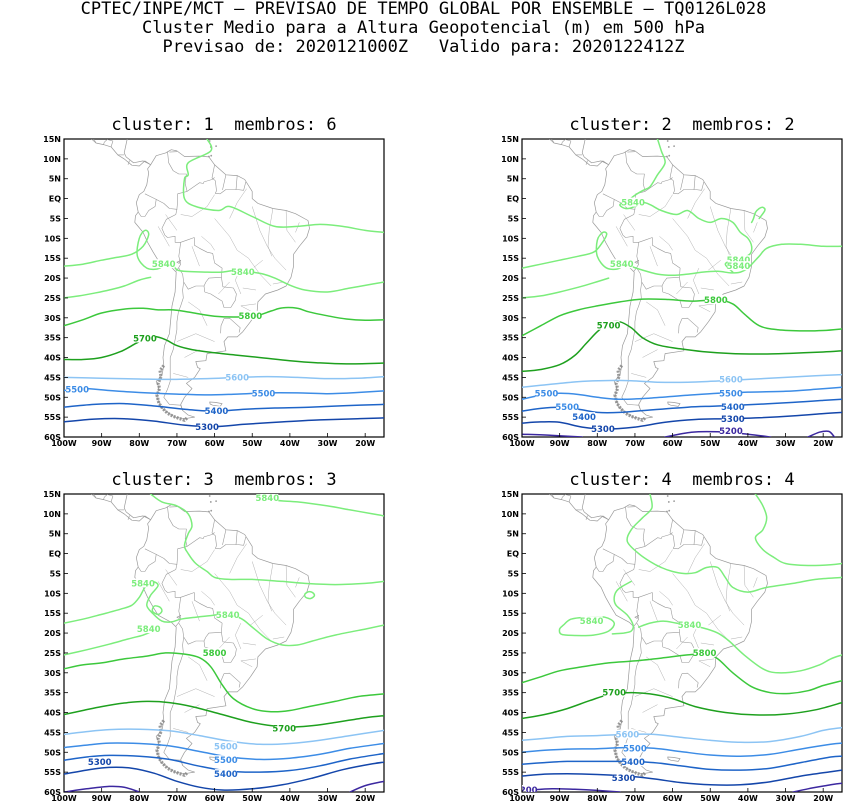  I want to click on contour-label-5300: 5300, so click(100, 763).